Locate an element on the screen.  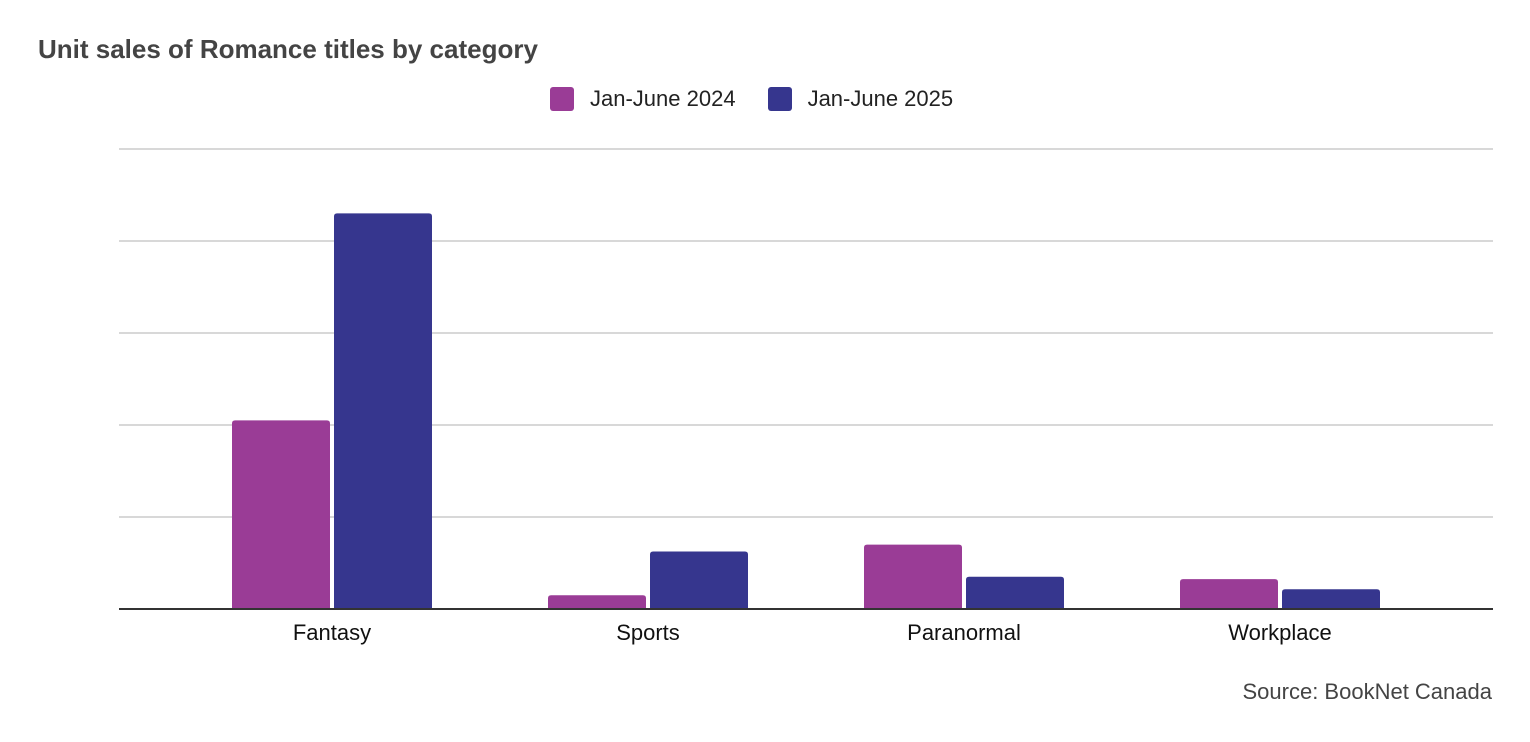
legend-label-2024: Jan-June 2024 is located at coordinates (663, 98).